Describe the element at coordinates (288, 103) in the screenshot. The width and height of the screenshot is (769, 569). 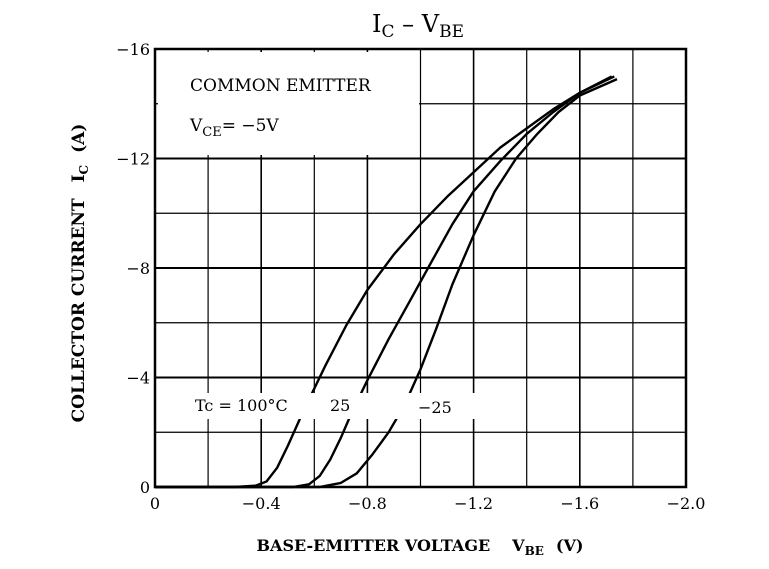
I see `conditions-box` at that location.